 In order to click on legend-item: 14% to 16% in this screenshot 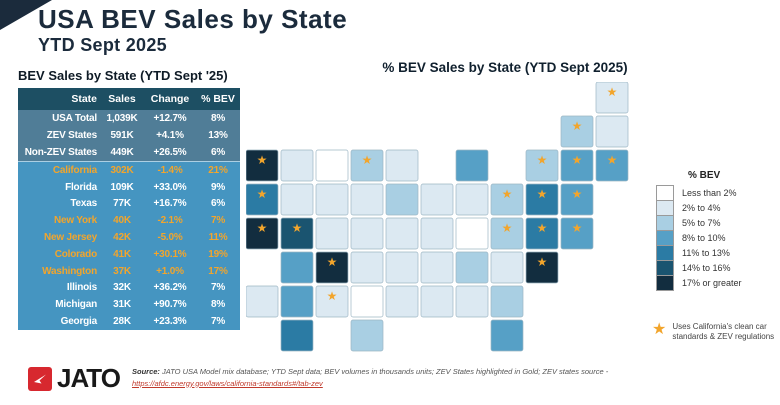, I will do `click(718, 268)`.